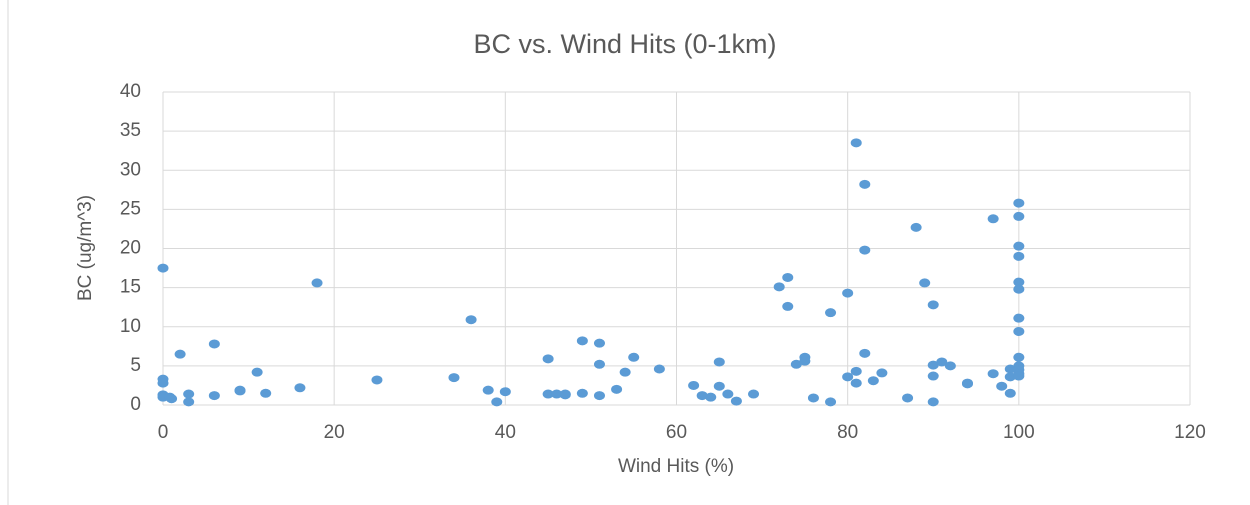 This screenshot has height=505, width=1250. What do you see at coordinates (130, 248) in the screenshot?
I see `y-tick-label: 20` at bounding box center [130, 248].